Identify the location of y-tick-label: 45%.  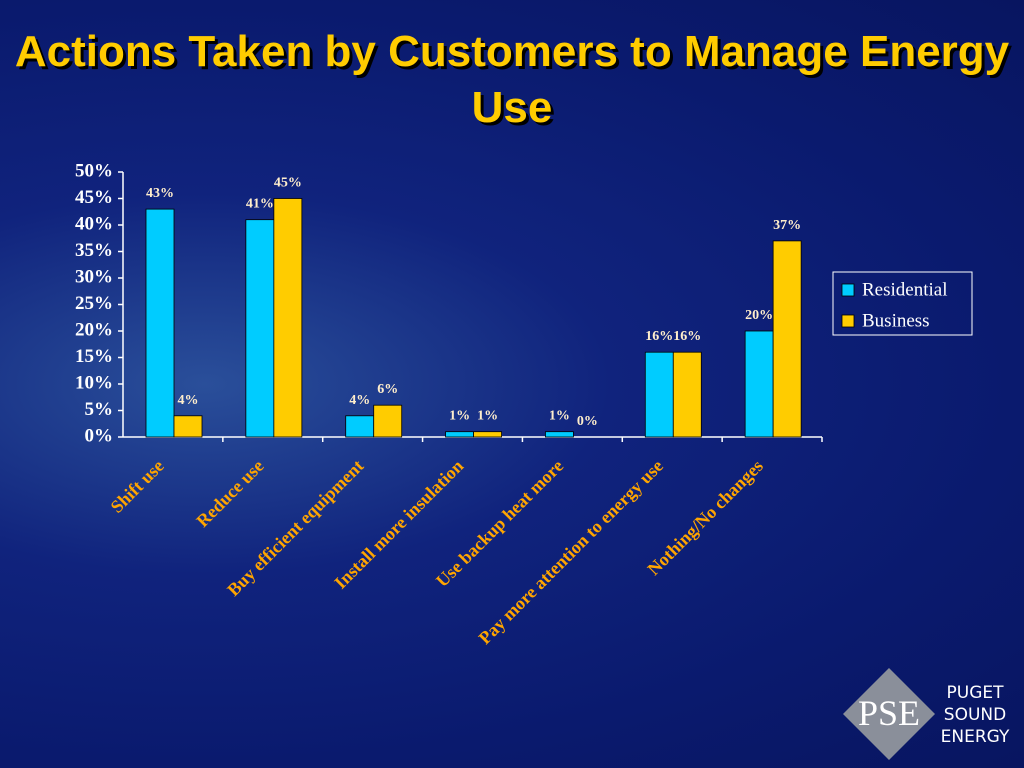
(94, 197).